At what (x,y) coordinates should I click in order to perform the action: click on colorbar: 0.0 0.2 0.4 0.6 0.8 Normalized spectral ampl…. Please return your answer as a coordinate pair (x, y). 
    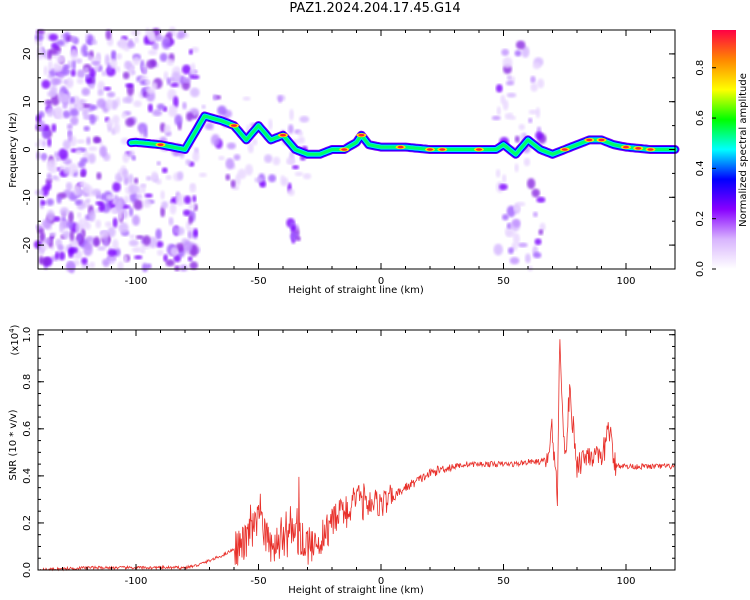
    Looking at the image, I should click on (722, 153).